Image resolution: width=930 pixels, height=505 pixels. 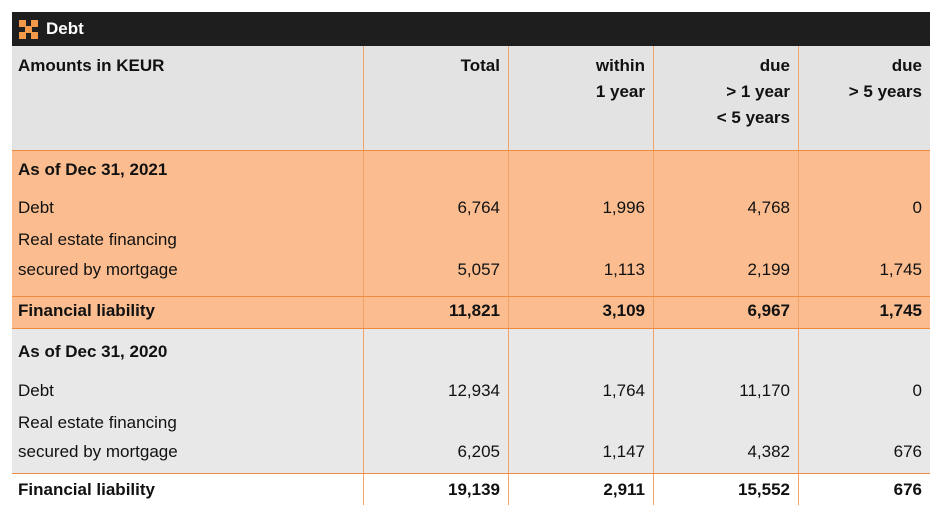 What do you see at coordinates (623, 451) in the screenshot?
I see `cell-value: 1,147` at bounding box center [623, 451].